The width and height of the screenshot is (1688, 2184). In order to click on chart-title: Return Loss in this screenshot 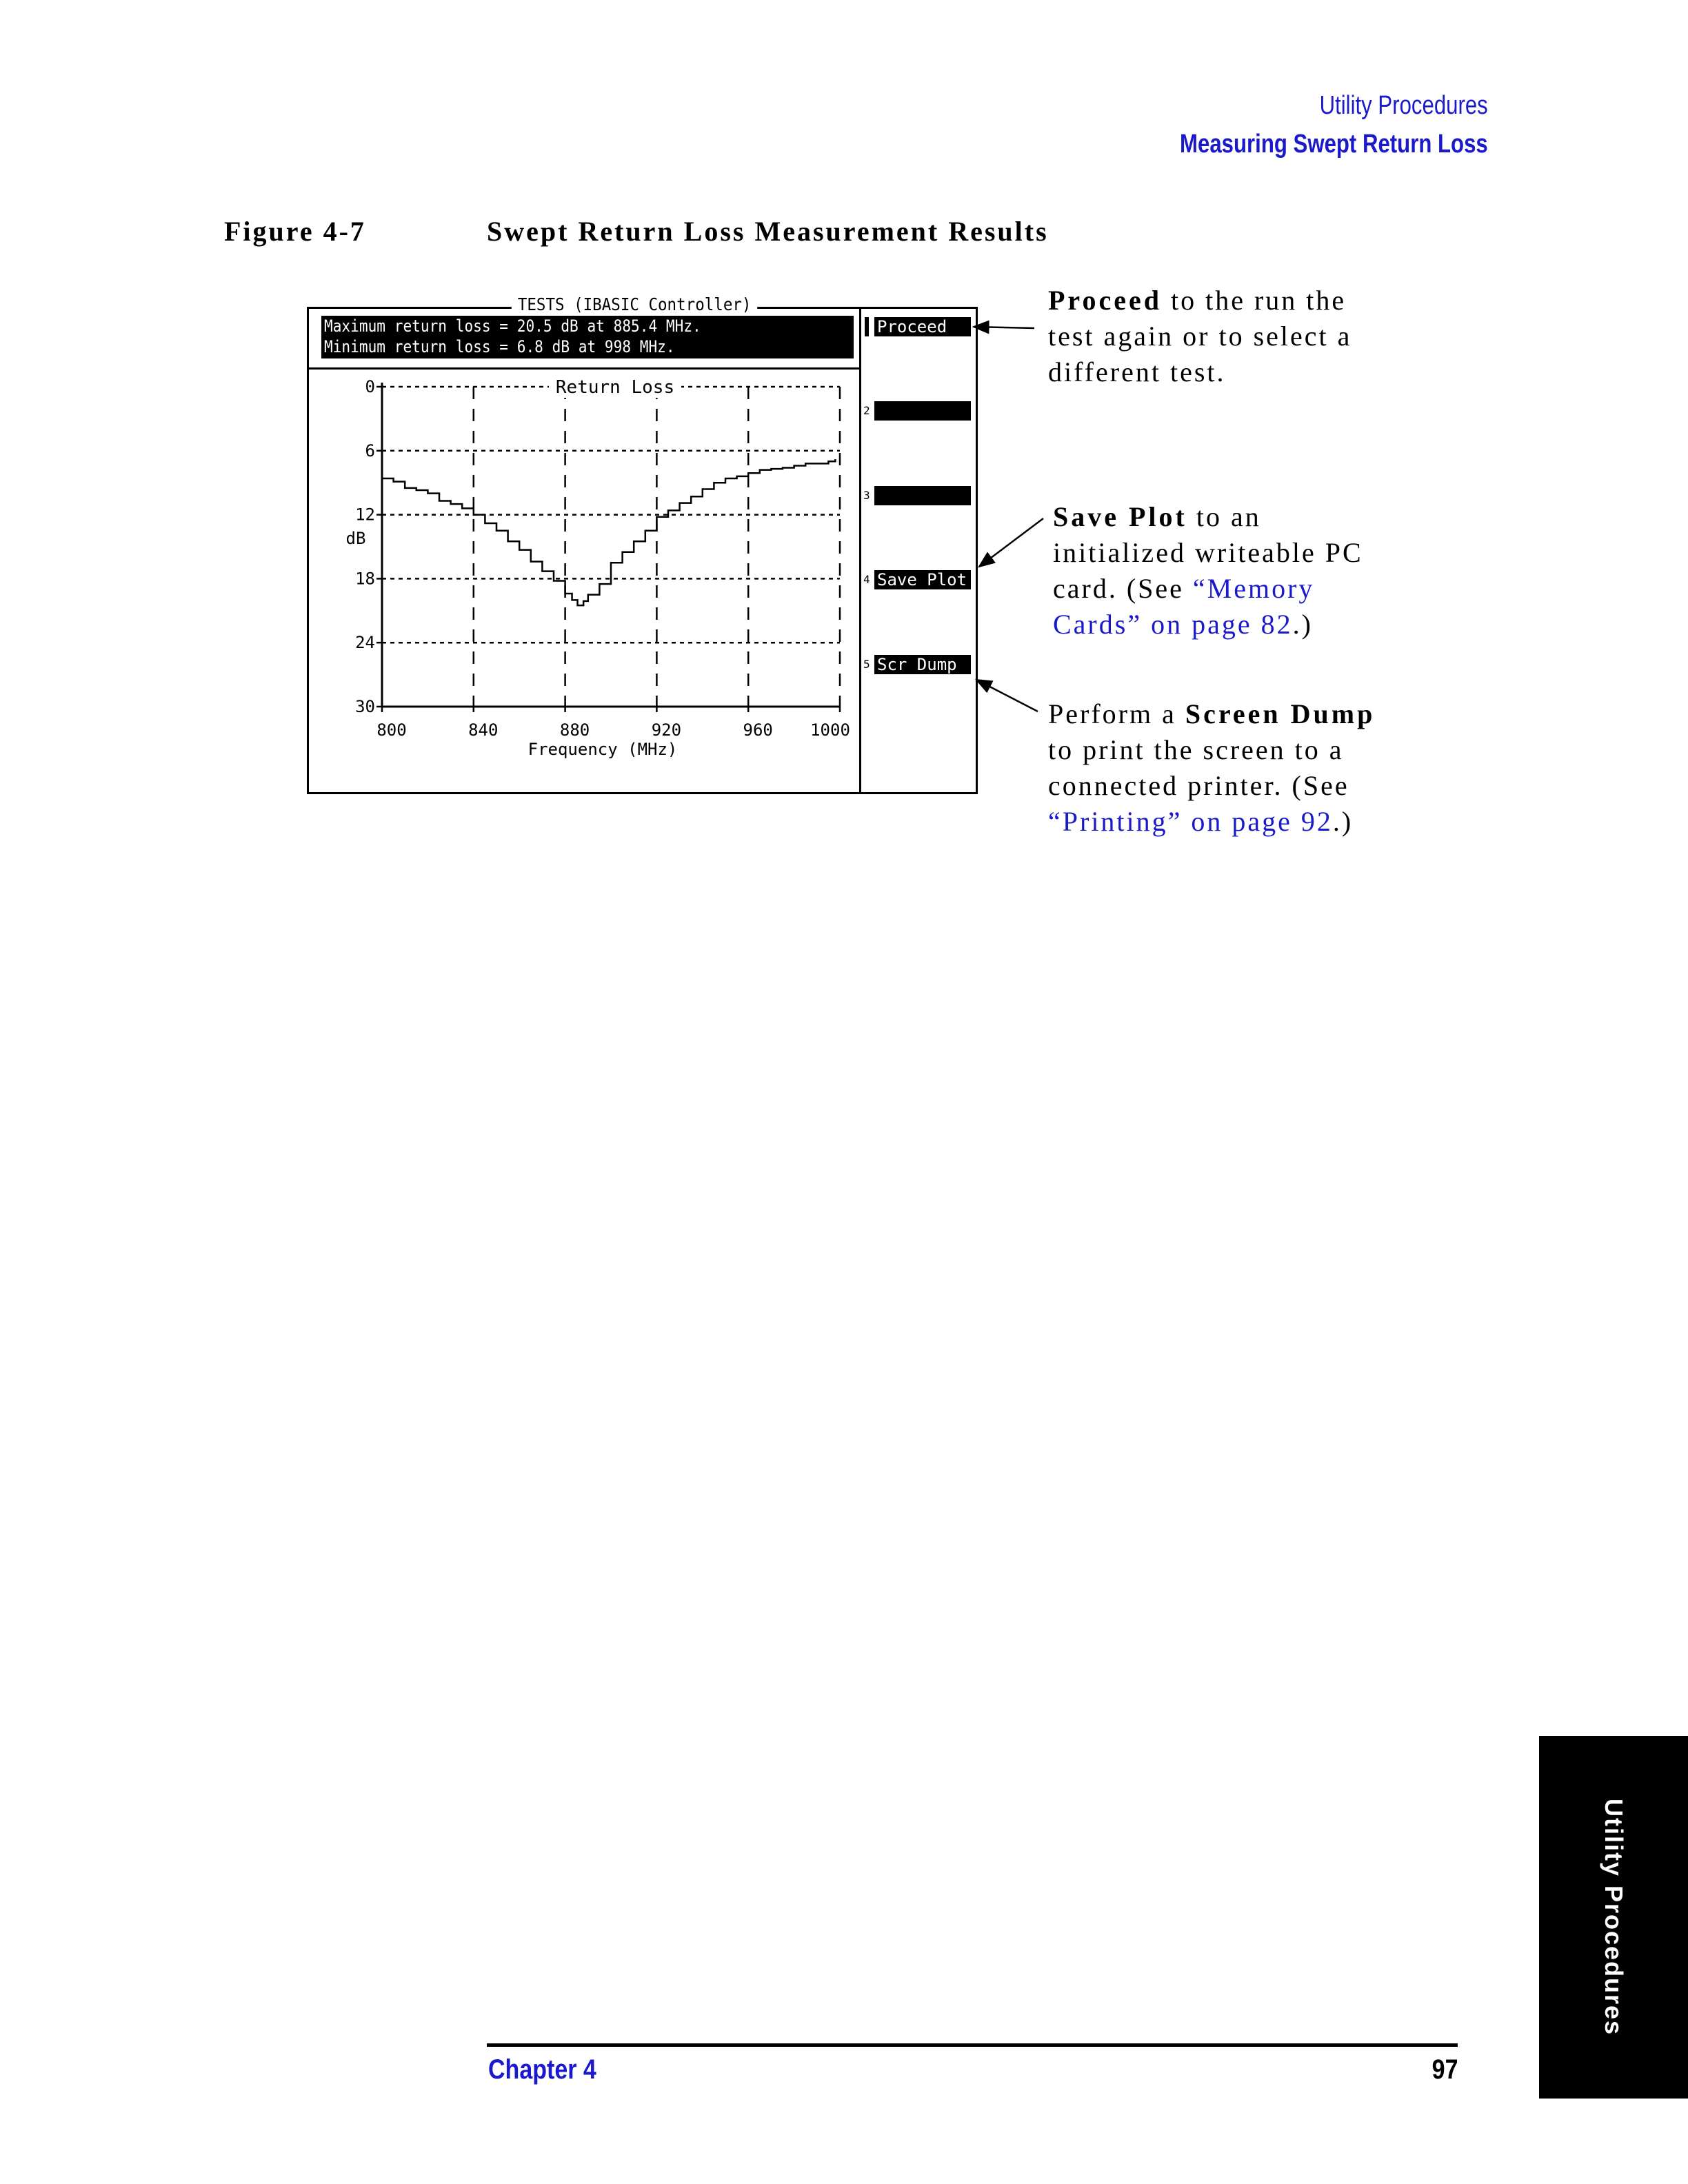, I will do `click(615, 387)`.